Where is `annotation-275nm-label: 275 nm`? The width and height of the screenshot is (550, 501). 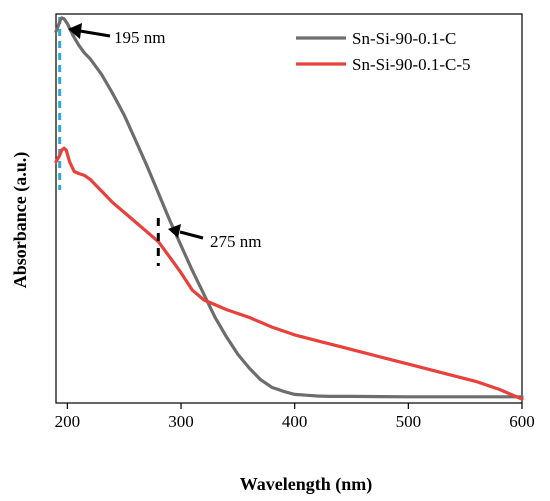
annotation-275nm-label: 275 nm is located at coordinates (235, 241).